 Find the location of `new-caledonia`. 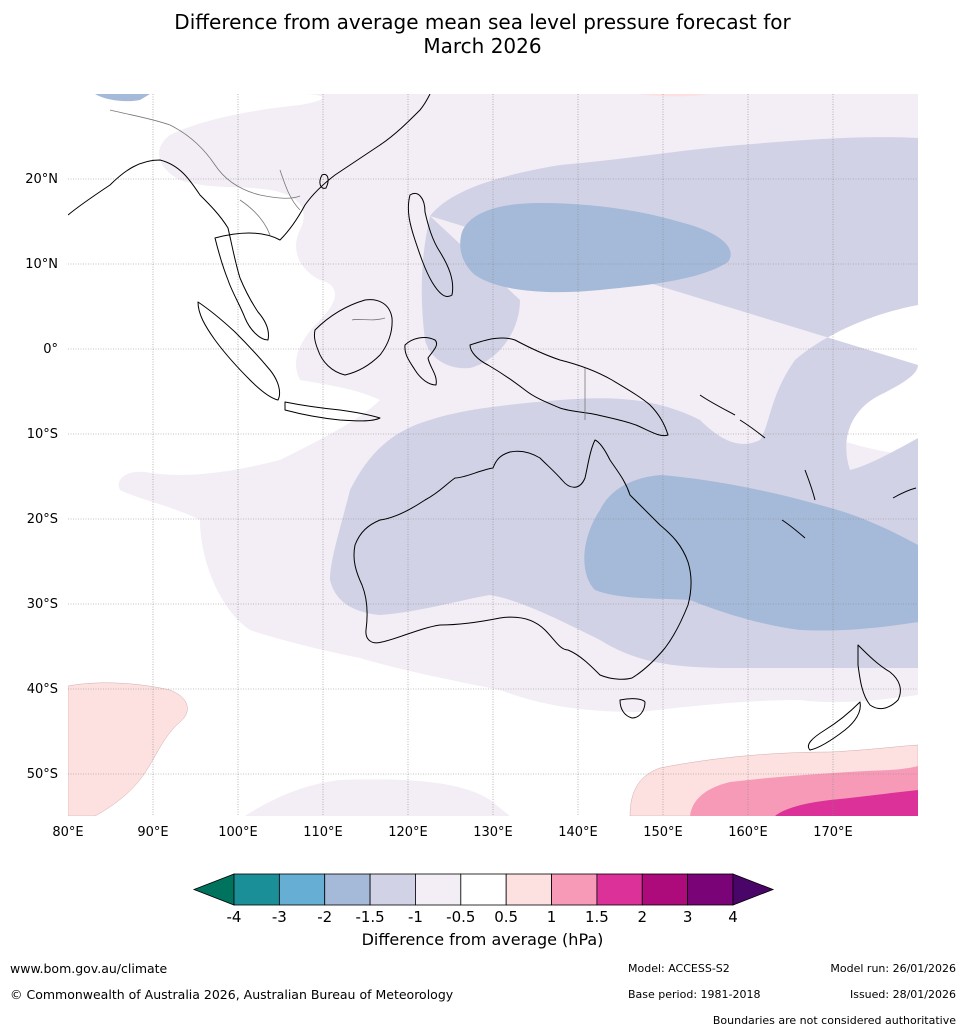

new-caledonia is located at coordinates (793, 529).